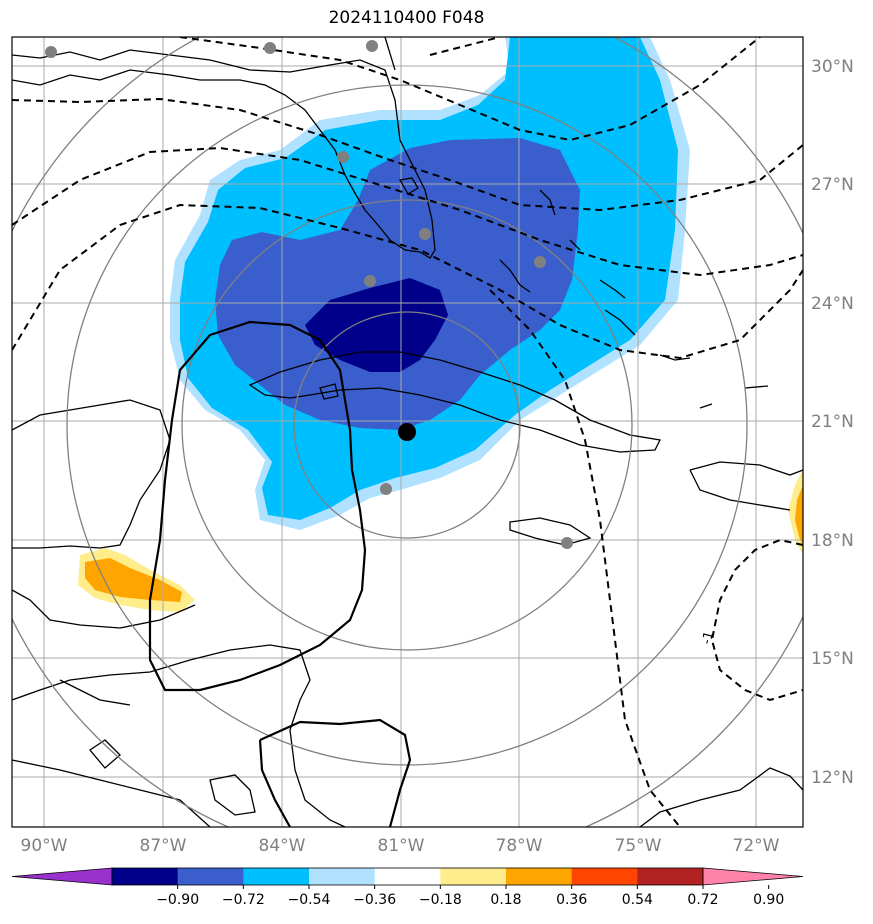 The height and width of the screenshot is (924, 873). What do you see at coordinates (832, 541) in the screenshot?
I see `lat-tick-label: 18°N` at bounding box center [832, 541].